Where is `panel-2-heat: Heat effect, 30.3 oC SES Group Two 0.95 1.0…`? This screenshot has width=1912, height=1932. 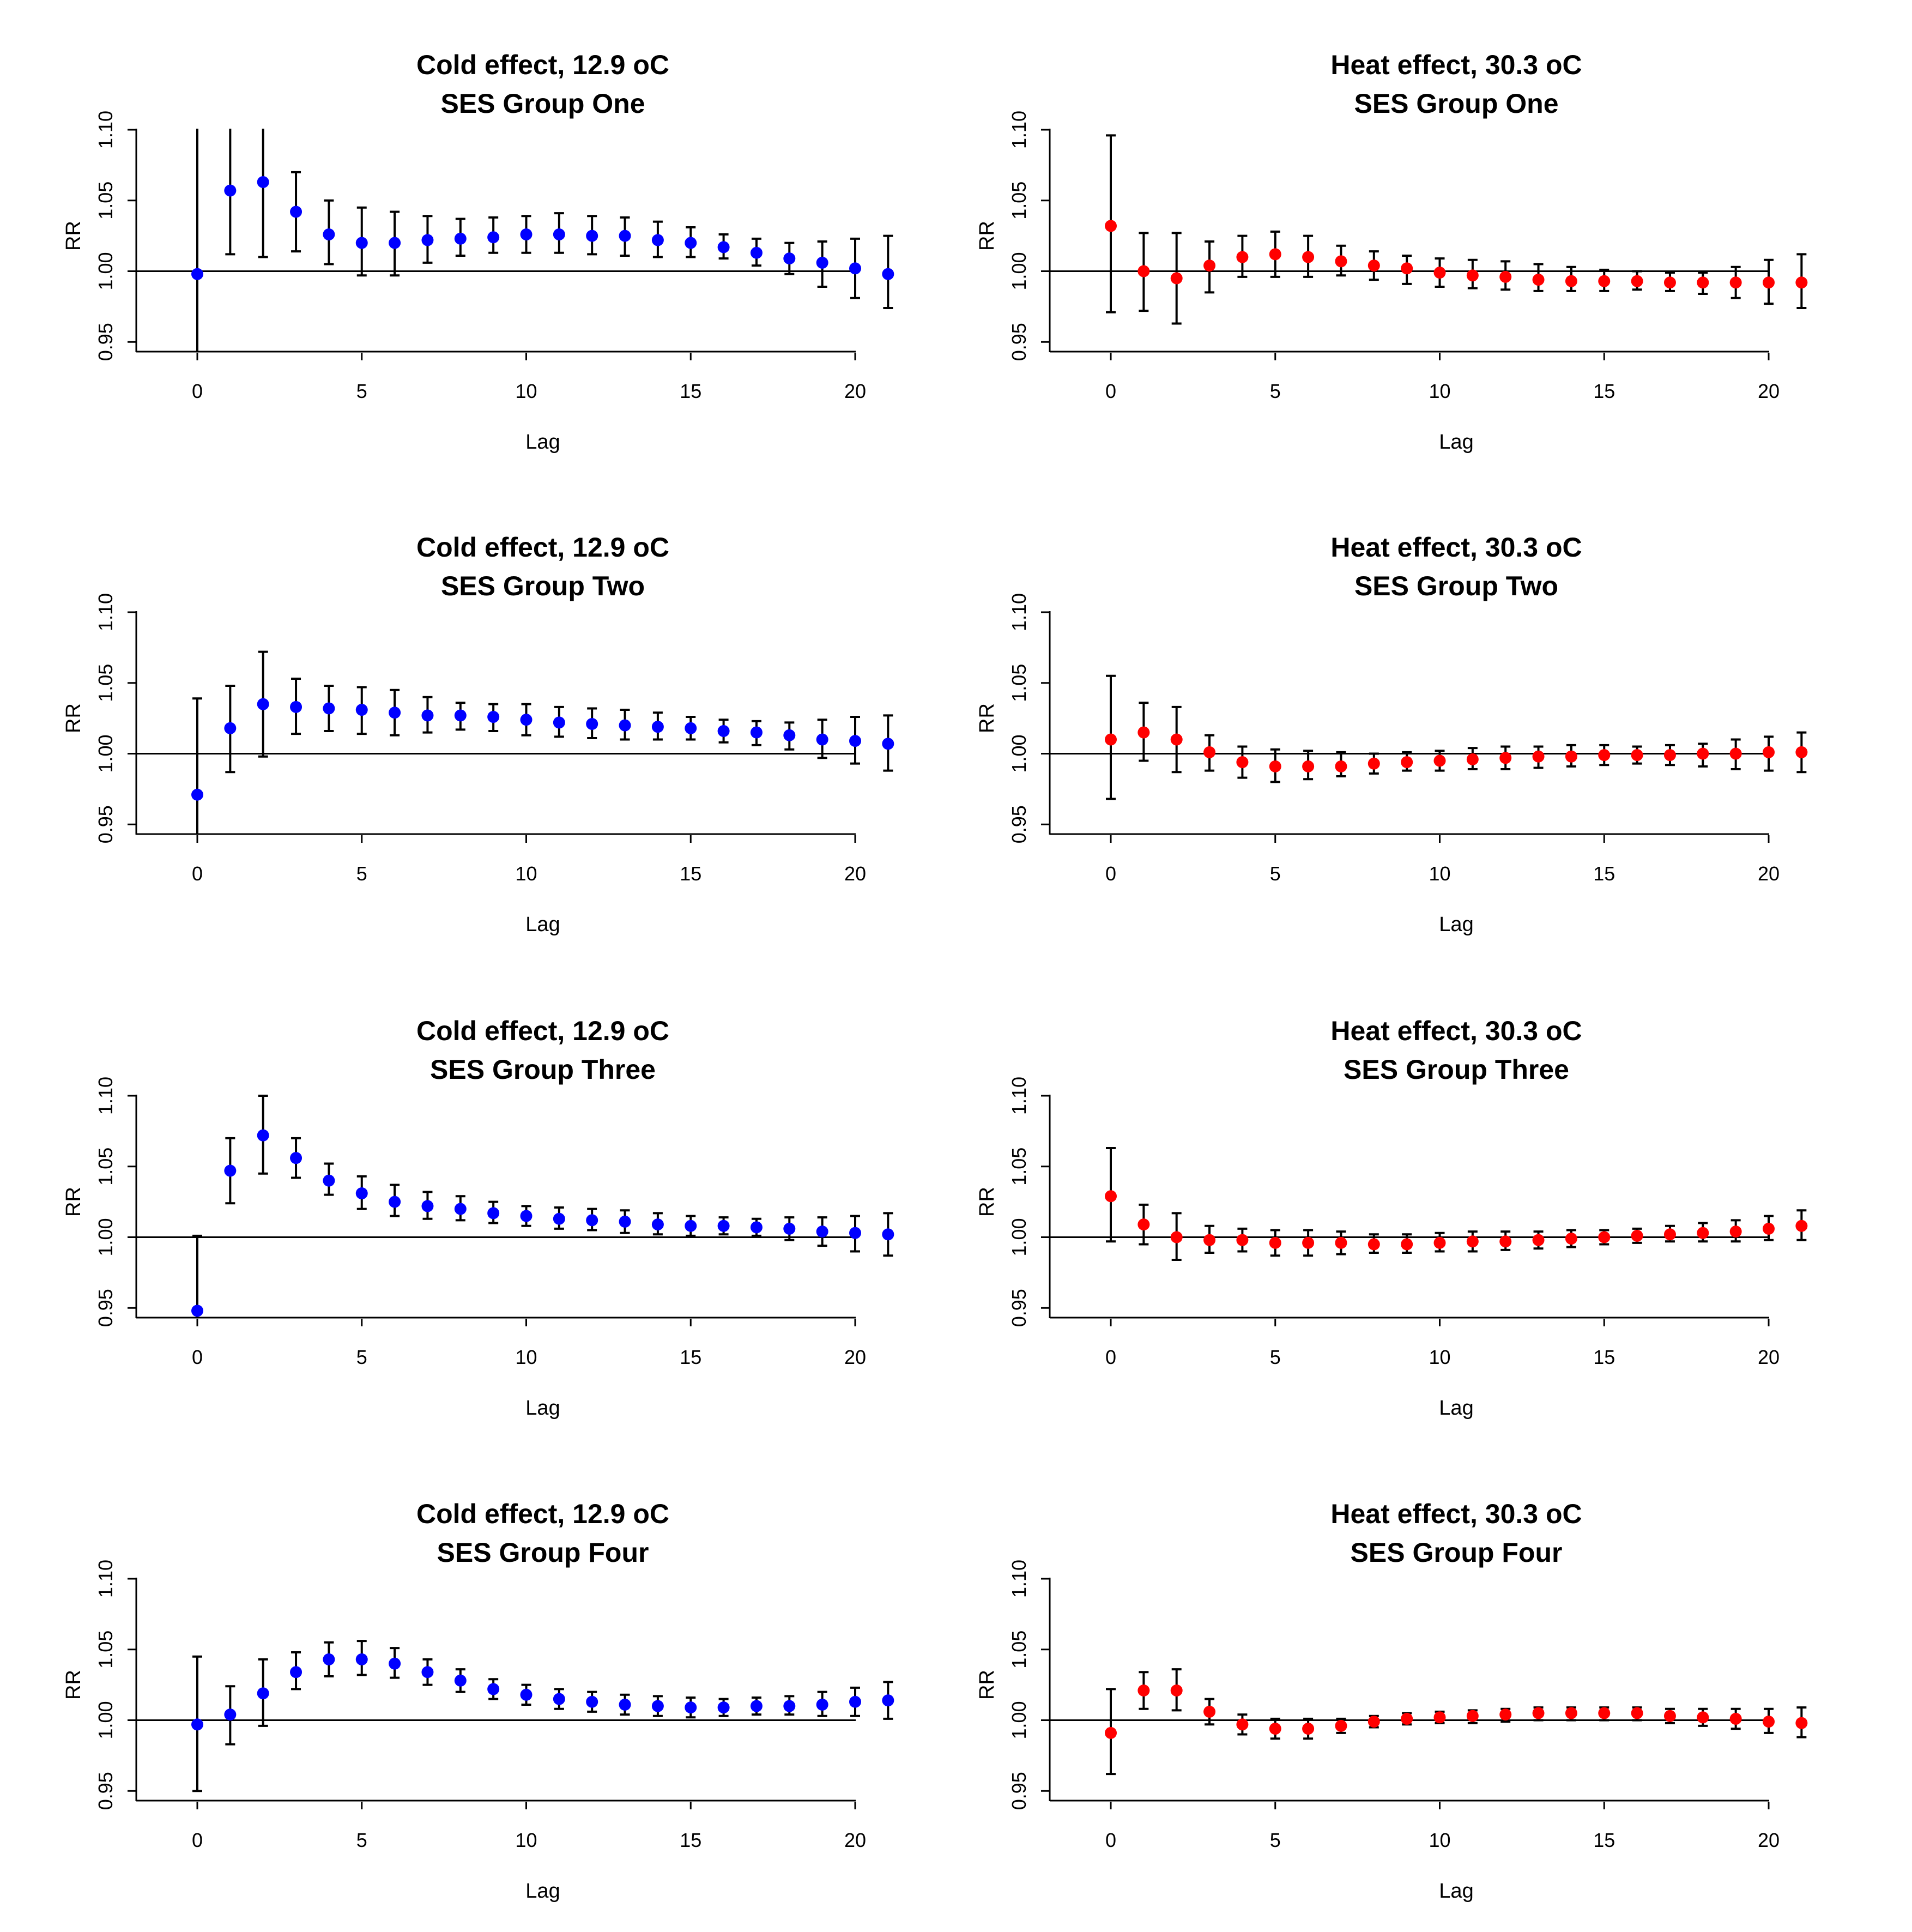 panel-2-heat: Heat effect, 30.3 oC SES Group Two 0.95 1.0… is located at coordinates (1392, 734).